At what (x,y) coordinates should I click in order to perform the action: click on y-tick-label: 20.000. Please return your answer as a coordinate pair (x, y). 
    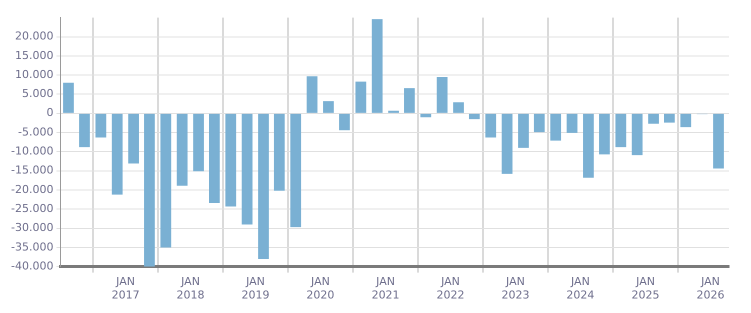
    Looking at the image, I should click on (34, 36).